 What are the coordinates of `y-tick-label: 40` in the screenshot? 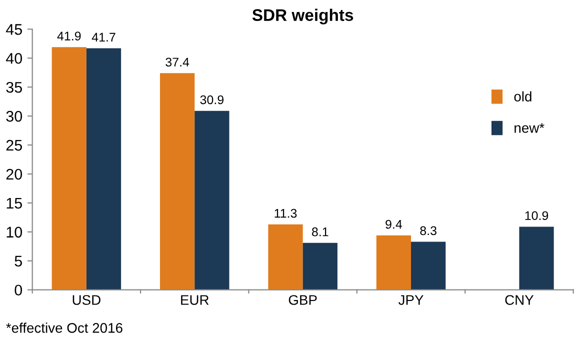 It's located at (14, 58).